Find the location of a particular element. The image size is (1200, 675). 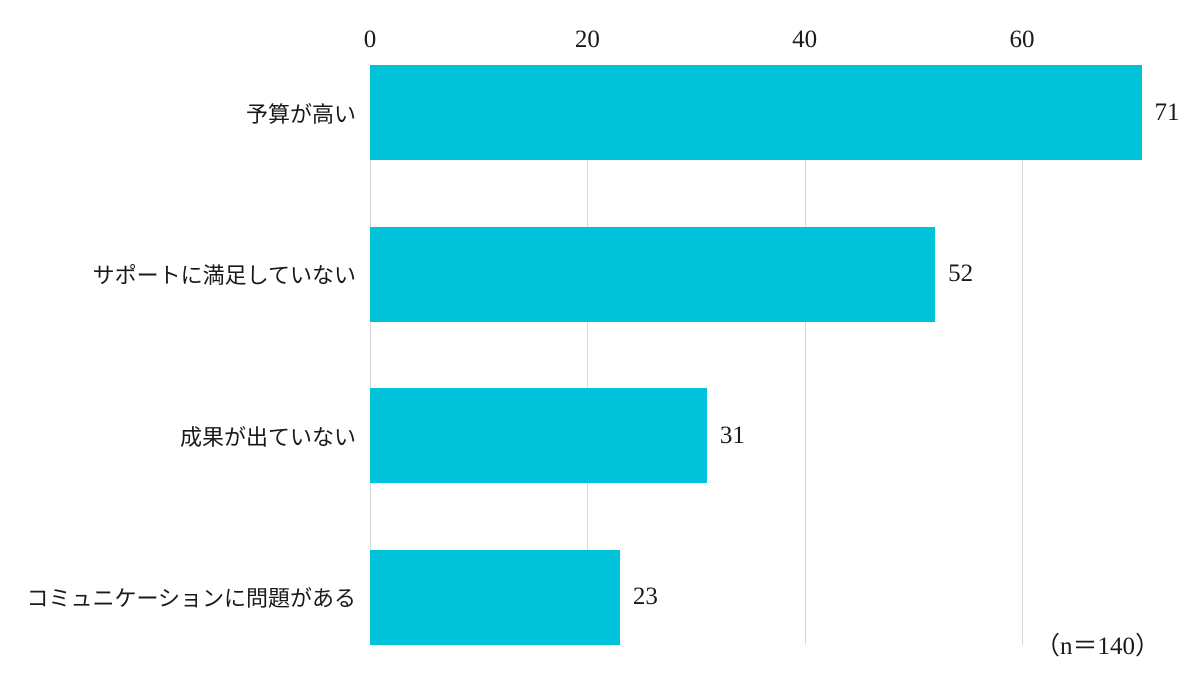

value-label: 23 is located at coordinates (645, 597).